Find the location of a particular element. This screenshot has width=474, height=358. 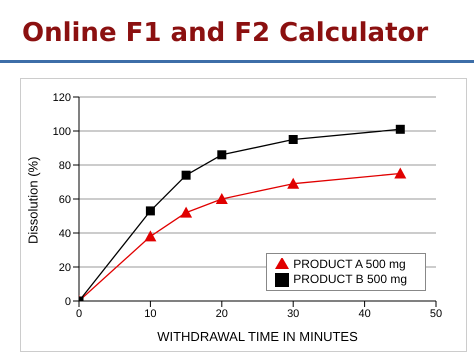

x-tick-label: 0 is located at coordinates (79, 314).